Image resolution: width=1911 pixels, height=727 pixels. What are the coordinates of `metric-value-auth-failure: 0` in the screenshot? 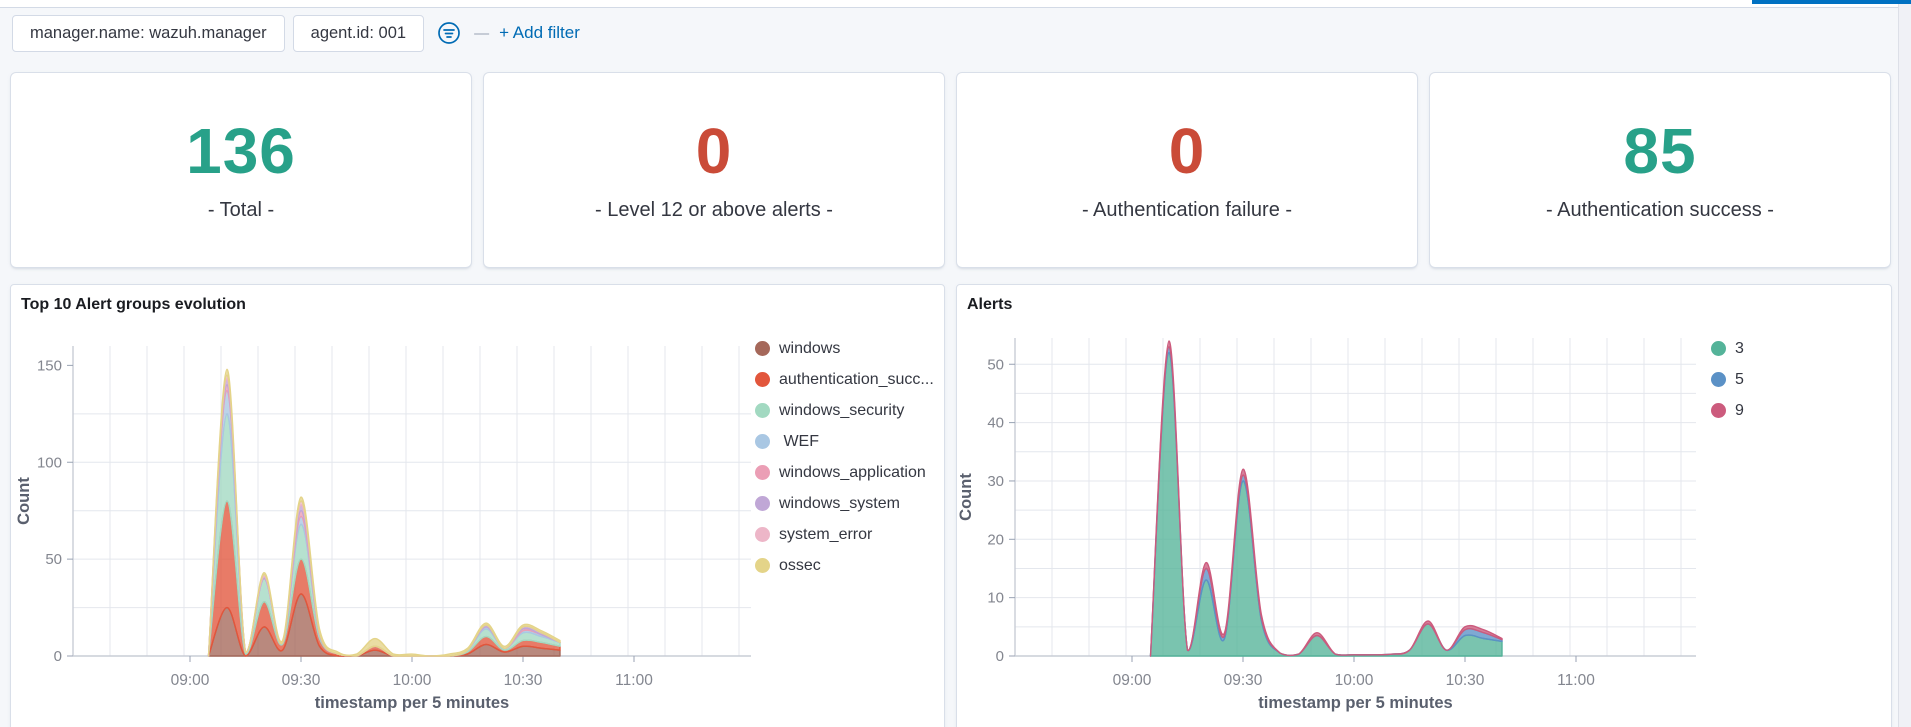 It's located at (1187, 150).